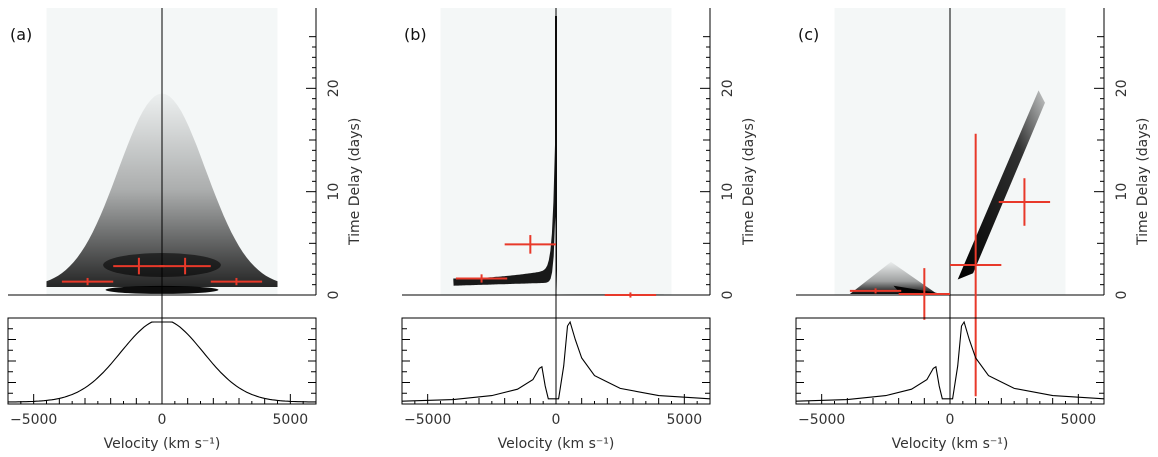 The height and width of the screenshot is (457, 1158). I want to click on panel-label: (c), so click(808, 34).